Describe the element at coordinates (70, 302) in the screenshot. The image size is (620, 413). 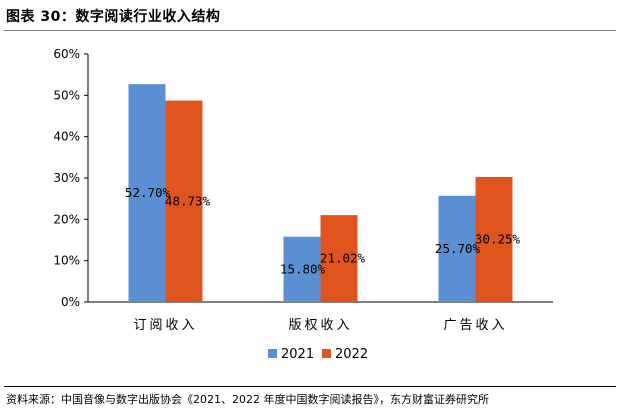
I see `y-tick-label: 0%` at that location.